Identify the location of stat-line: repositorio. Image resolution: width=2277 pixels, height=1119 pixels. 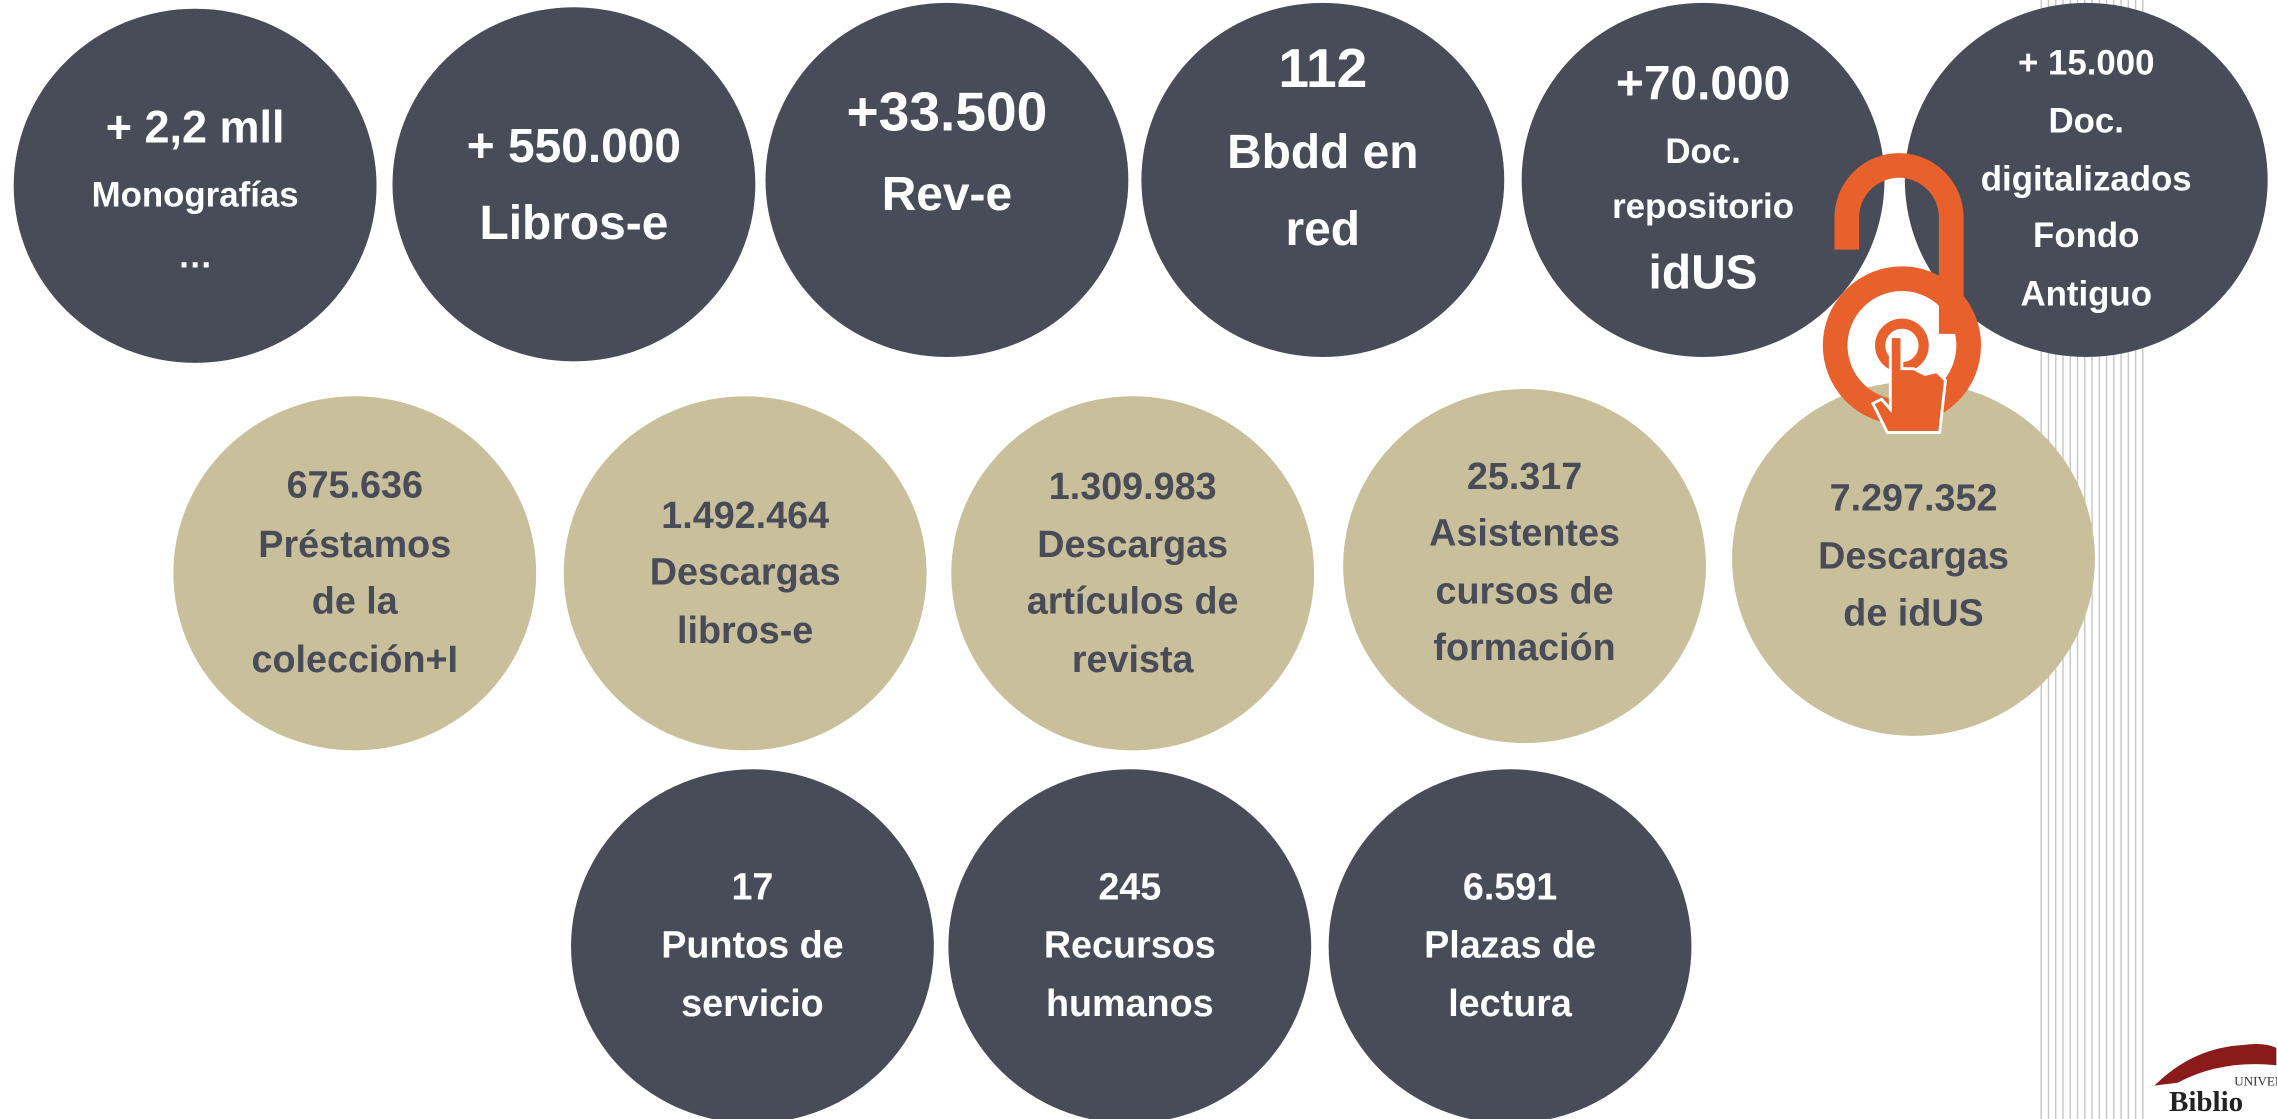
(1703, 206).